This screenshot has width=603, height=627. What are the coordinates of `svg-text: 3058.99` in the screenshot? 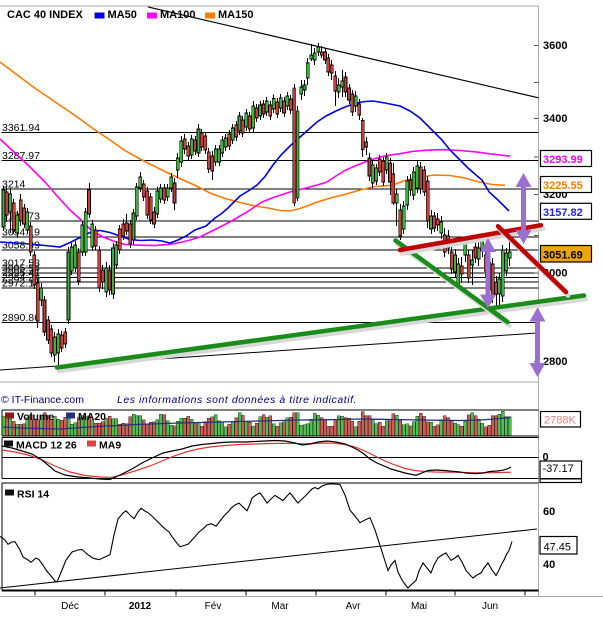 It's located at (21, 246).